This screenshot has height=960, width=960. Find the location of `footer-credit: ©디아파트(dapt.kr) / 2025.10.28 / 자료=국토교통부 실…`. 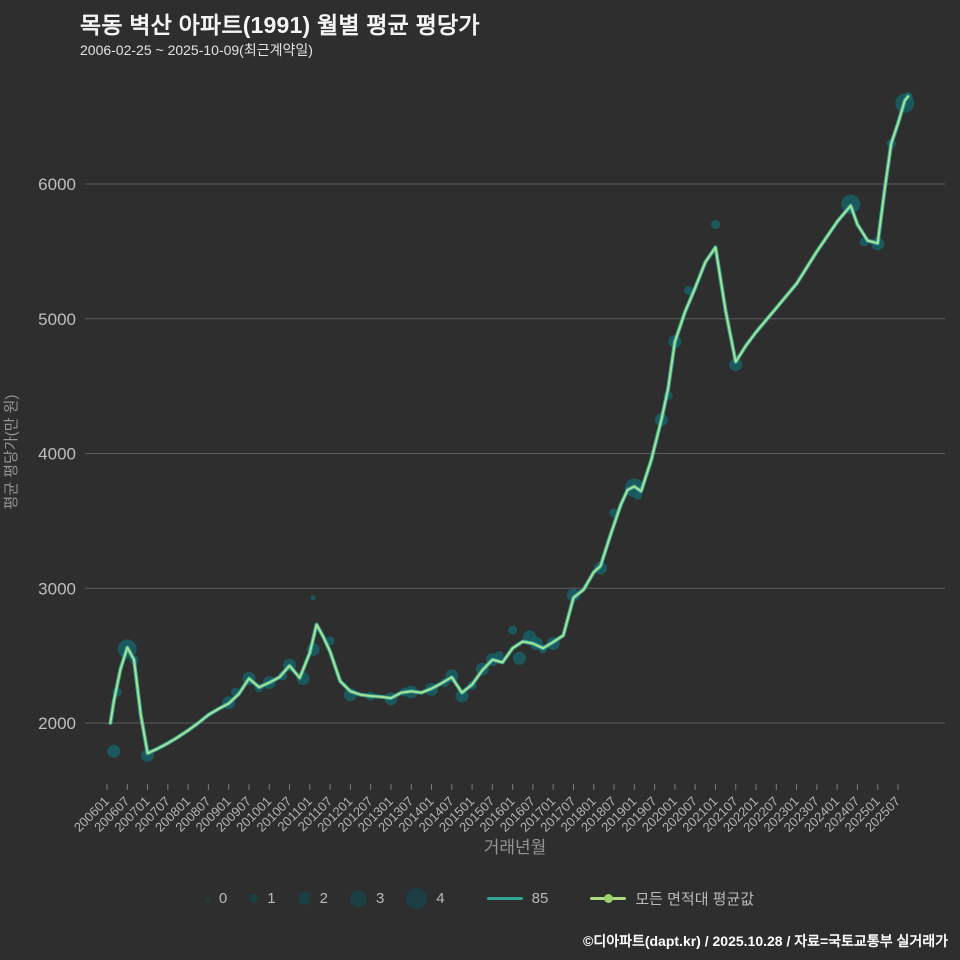

footer-credit: ©디아파트(dapt.kr) / 2025.10.28 / 자료=국토교통부 실… is located at coordinates (765, 941).